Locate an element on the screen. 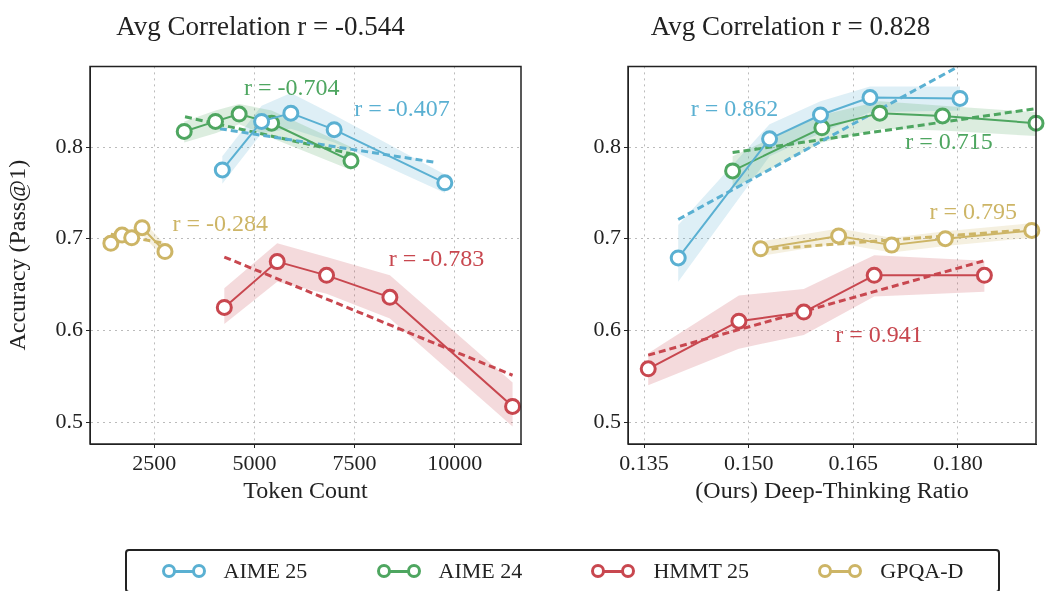 The height and width of the screenshot is (591, 1046). chart-title: Avg Correlation r = 0.828 is located at coordinates (790, 26).